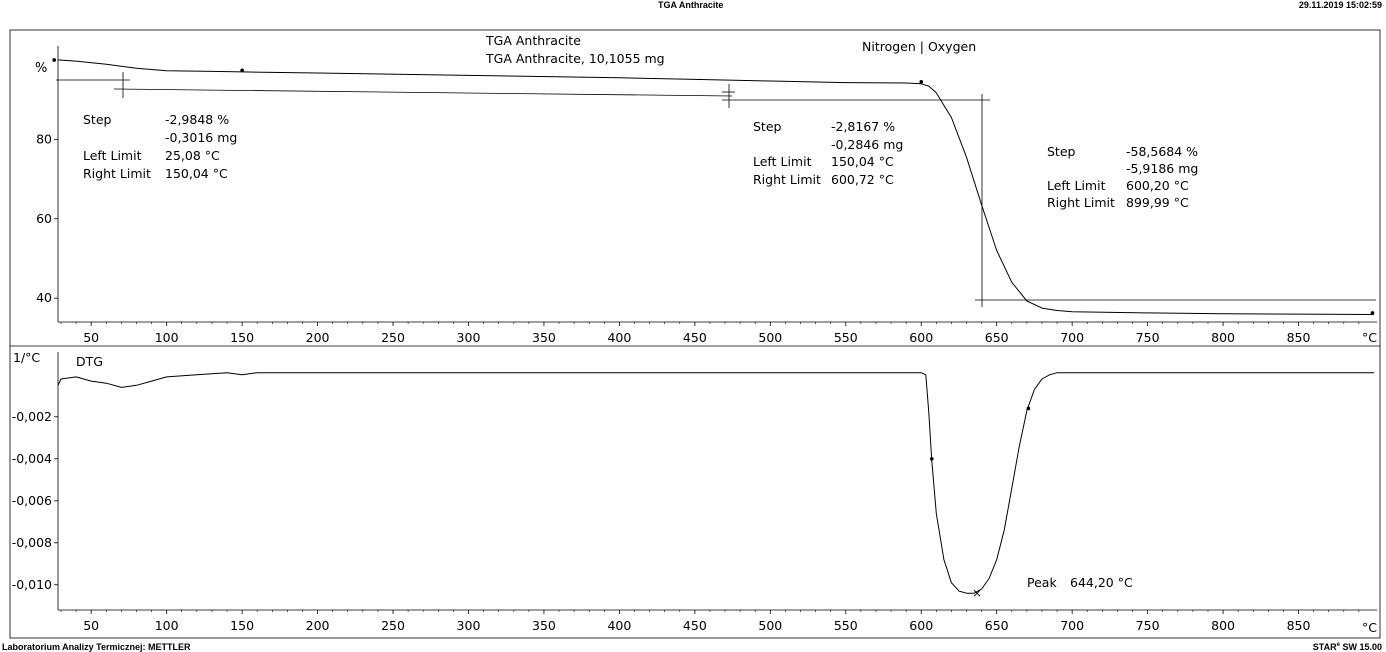  What do you see at coordinates (533, 40) in the screenshot?
I see `sample-name: TGA Anthracite` at bounding box center [533, 40].